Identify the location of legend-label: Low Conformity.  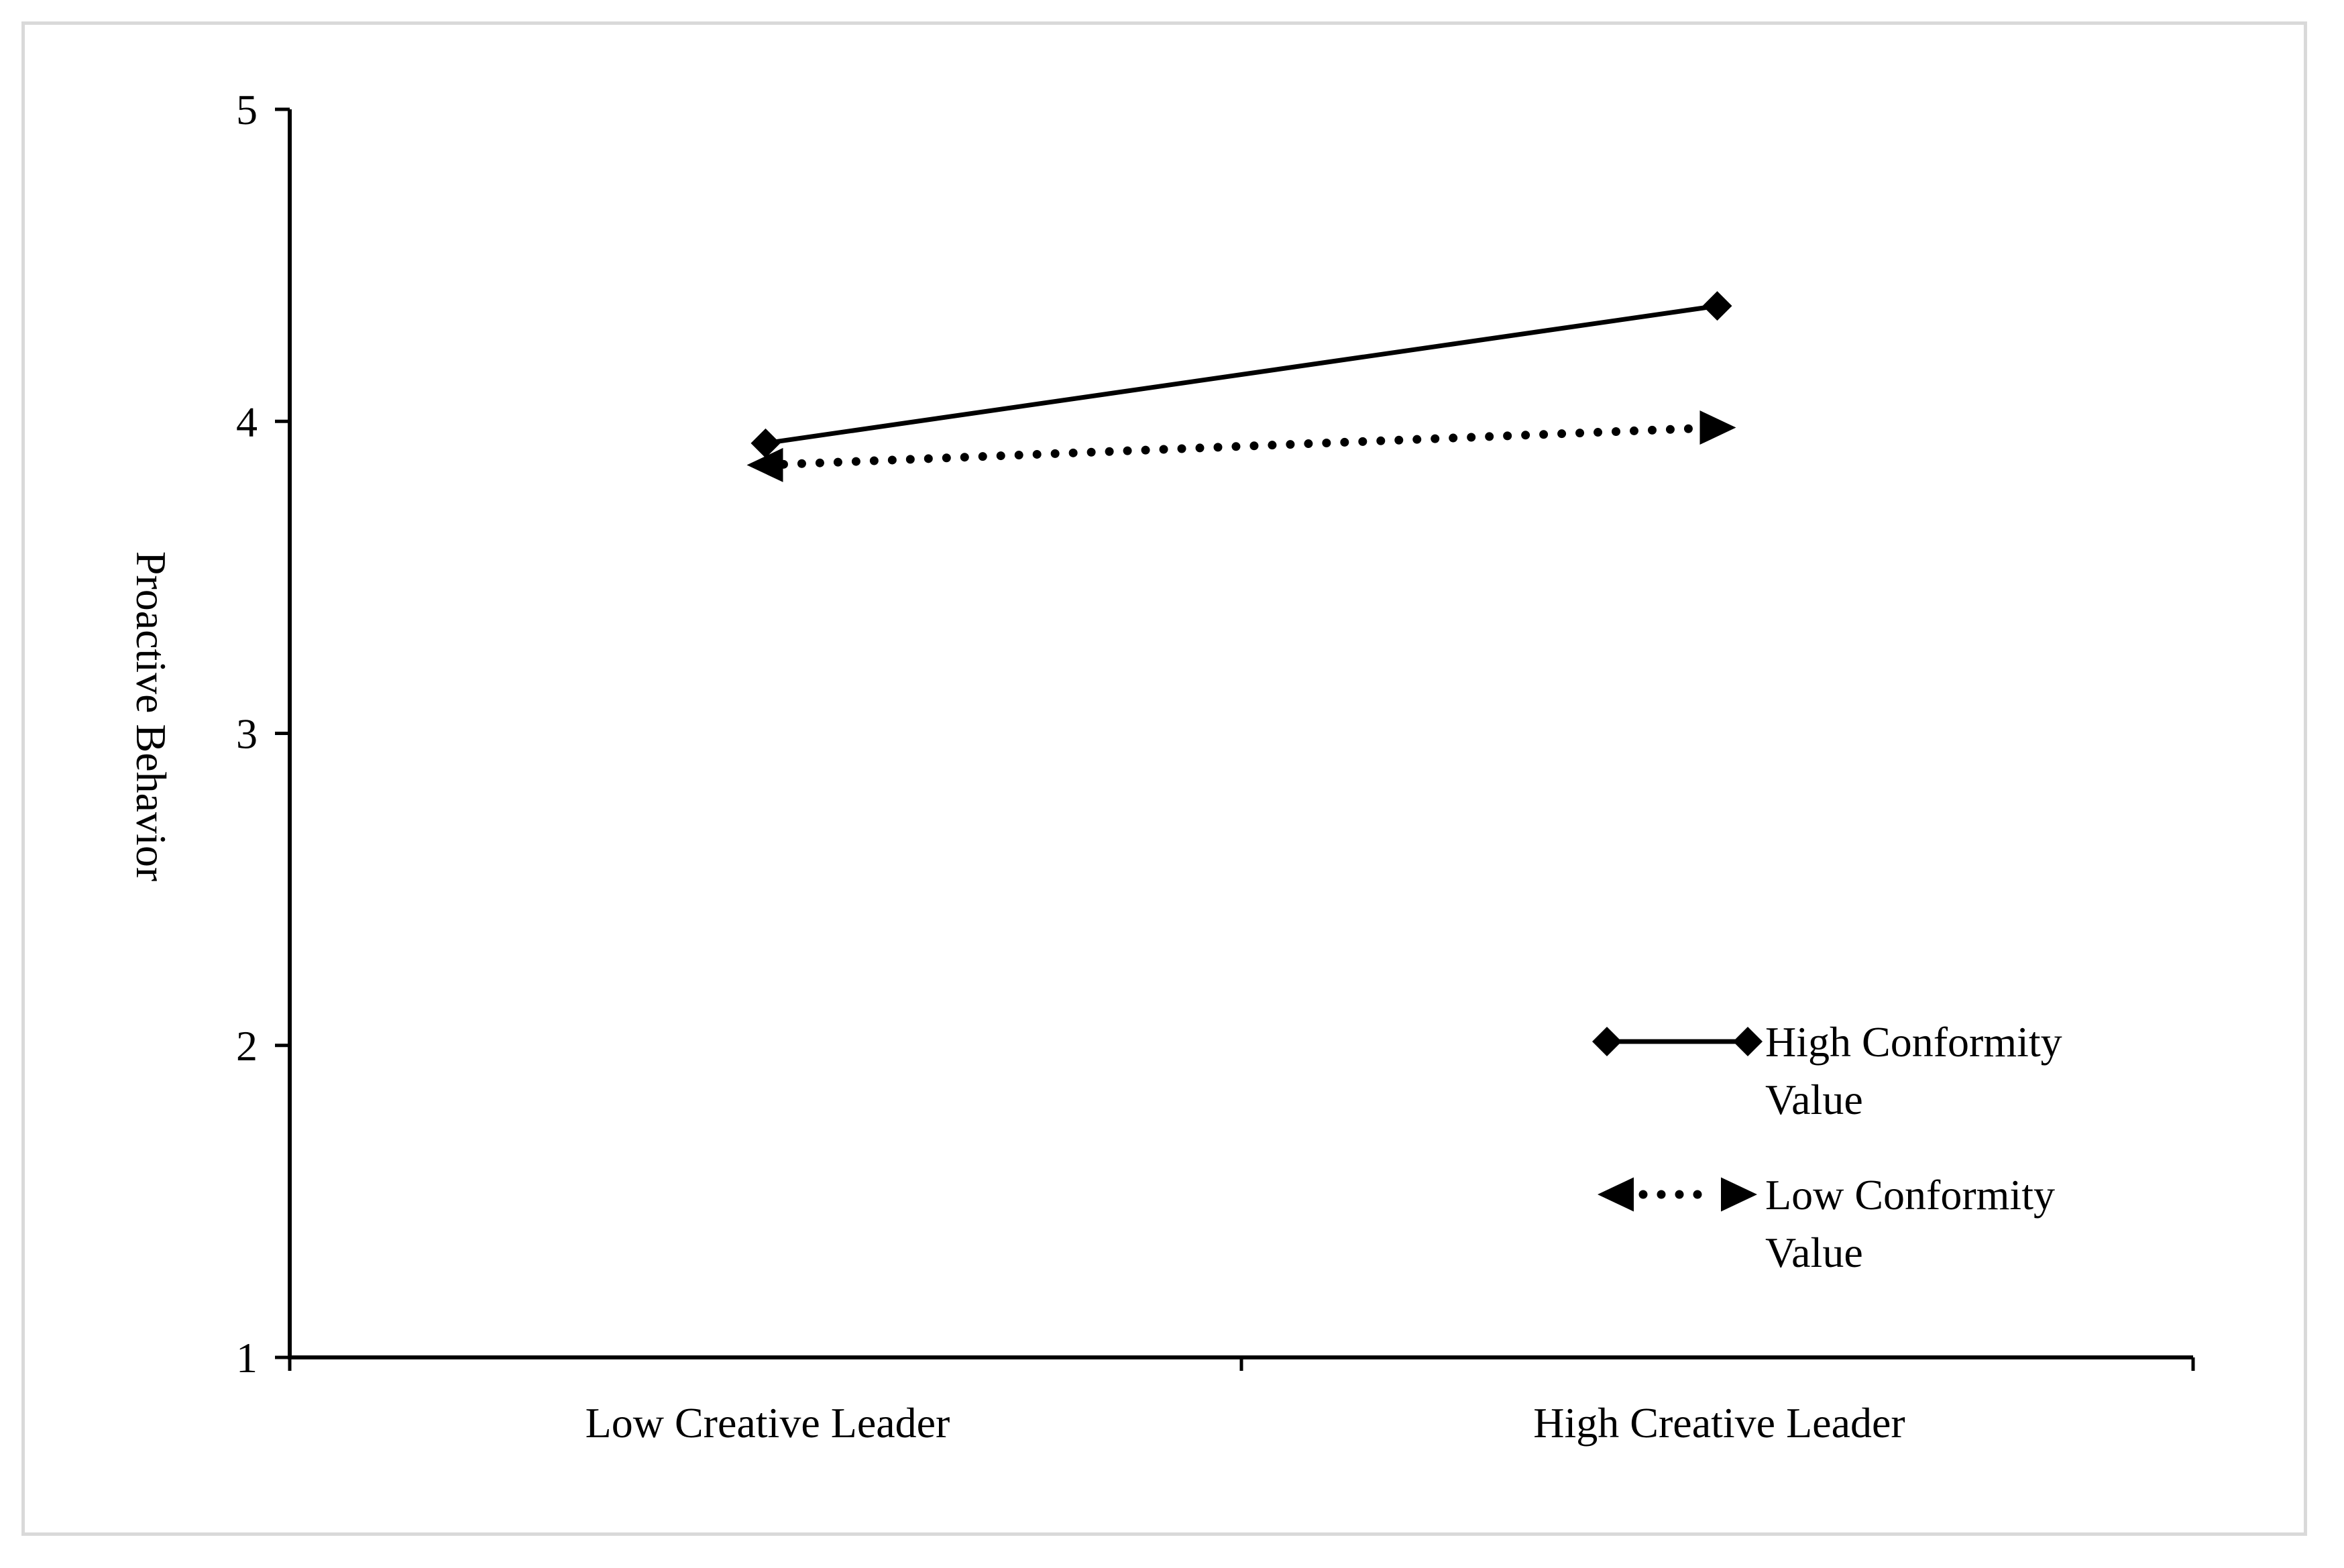
(1910, 1195).